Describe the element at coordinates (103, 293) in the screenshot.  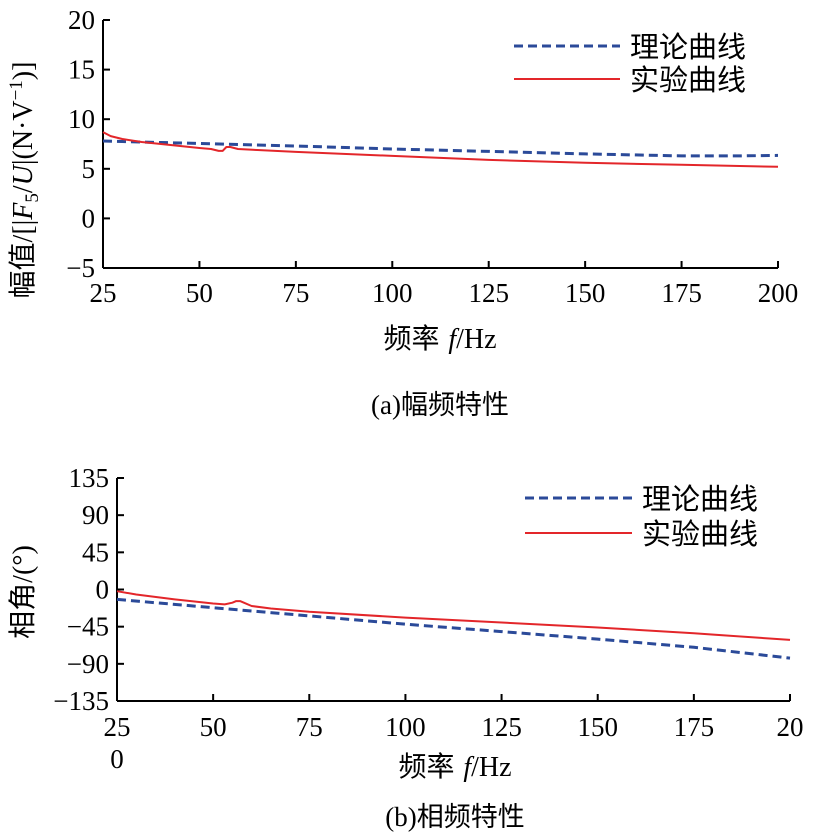
I see `x-tick-label: 25` at that location.